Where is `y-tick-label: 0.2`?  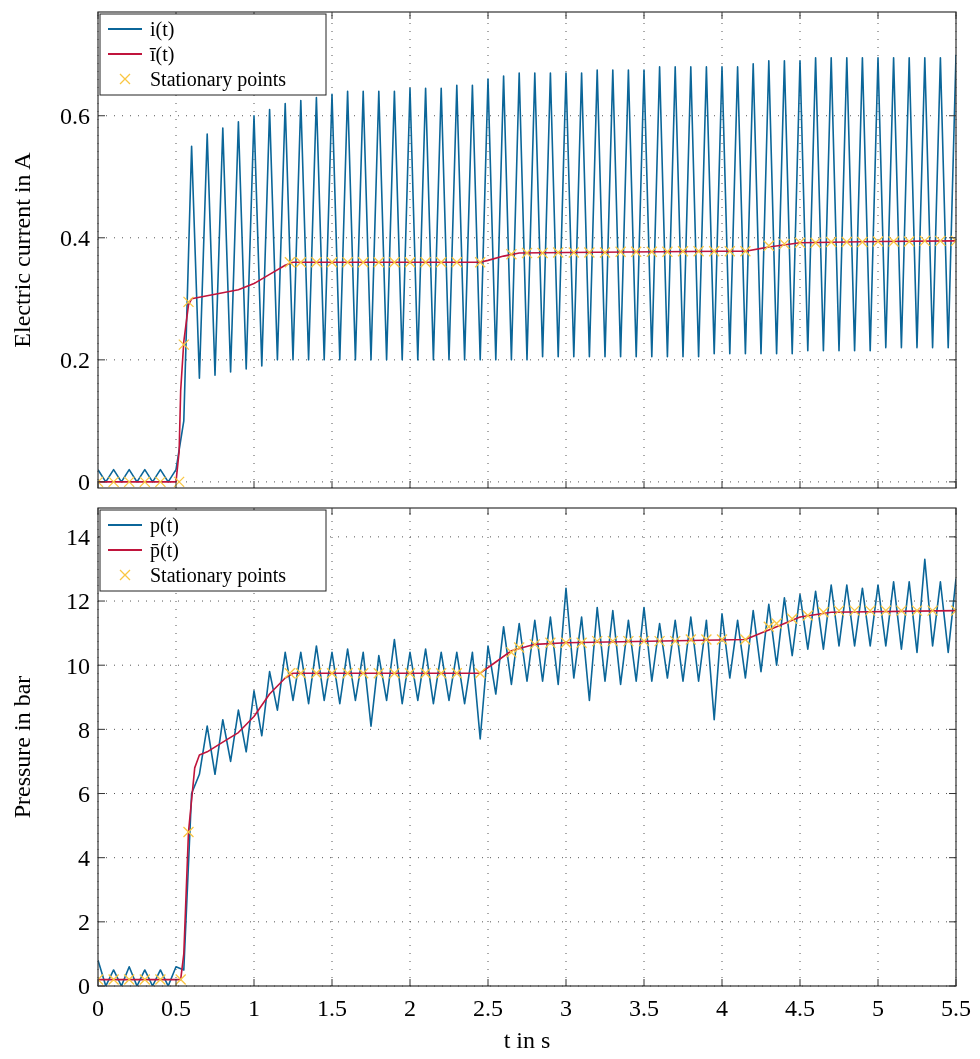
y-tick-label: 0.2 is located at coordinates (75, 360).